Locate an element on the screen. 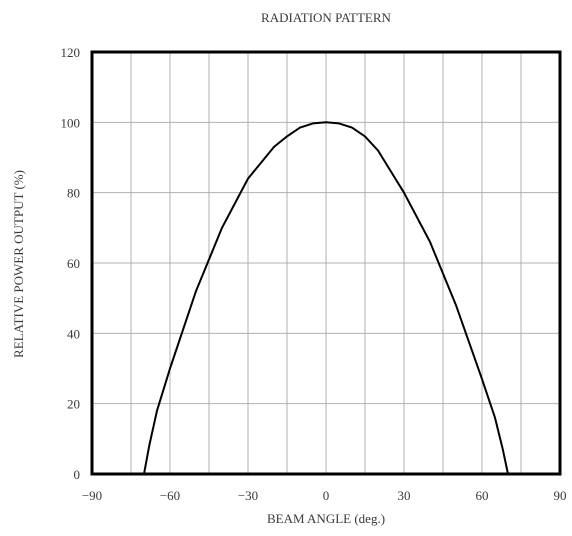  x-tick-label: 90 is located at coordinates (560, 495).